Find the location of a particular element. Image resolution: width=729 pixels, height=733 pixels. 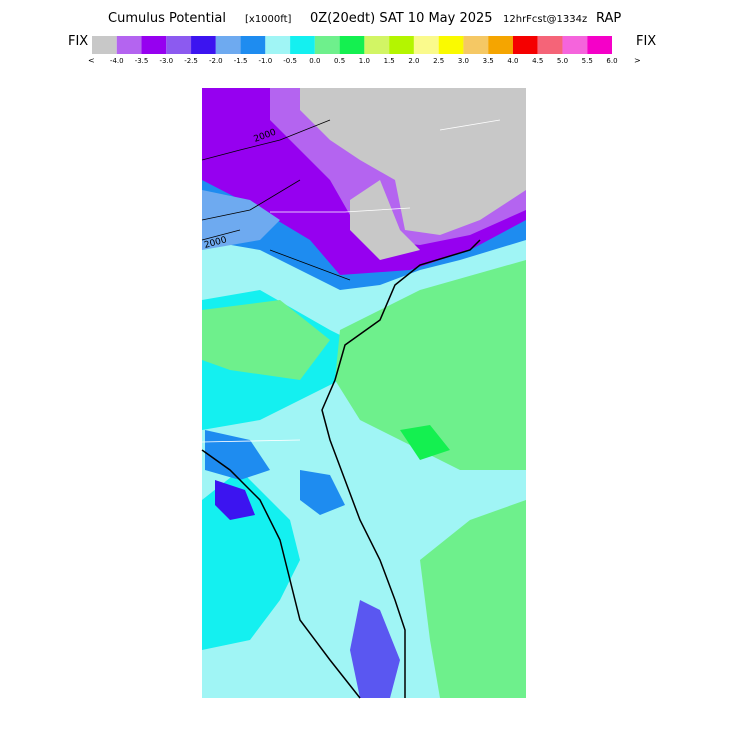

colorbar-label: 5.5 is located at coordinates (587, 61).